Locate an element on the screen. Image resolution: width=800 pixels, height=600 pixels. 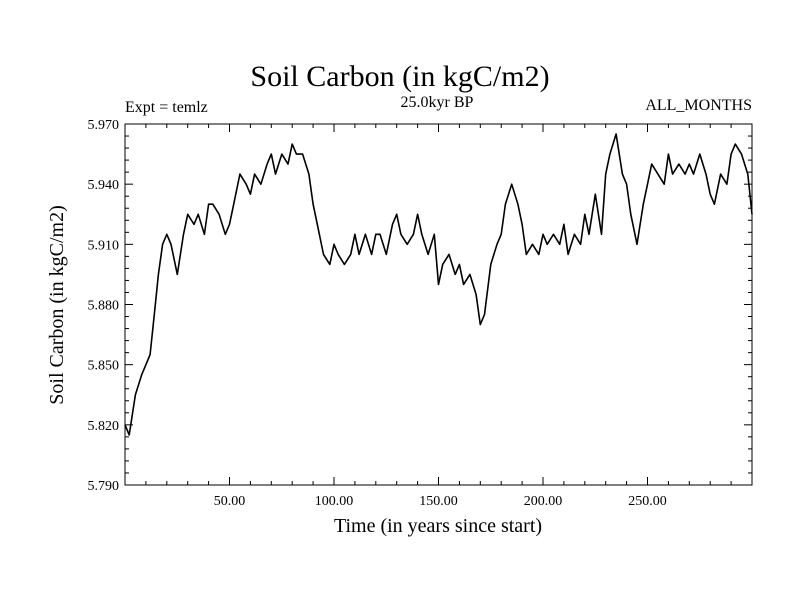
x-tick-label: 250.00 is located at coordinates (647, 501).